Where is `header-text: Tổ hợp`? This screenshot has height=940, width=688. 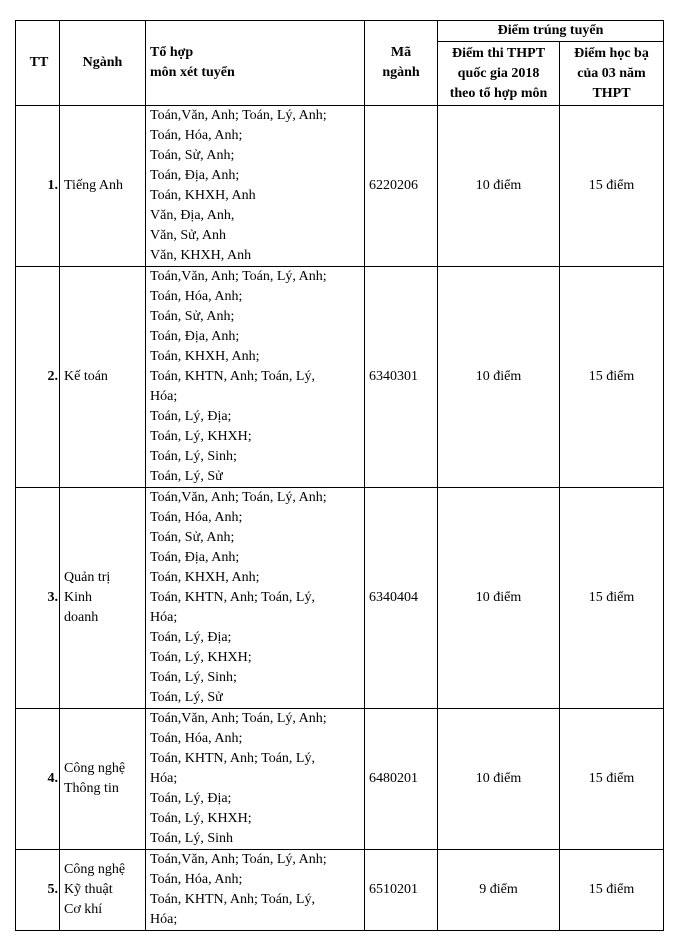
header-text: Tổ hợp is located at coordinates (172, 52).